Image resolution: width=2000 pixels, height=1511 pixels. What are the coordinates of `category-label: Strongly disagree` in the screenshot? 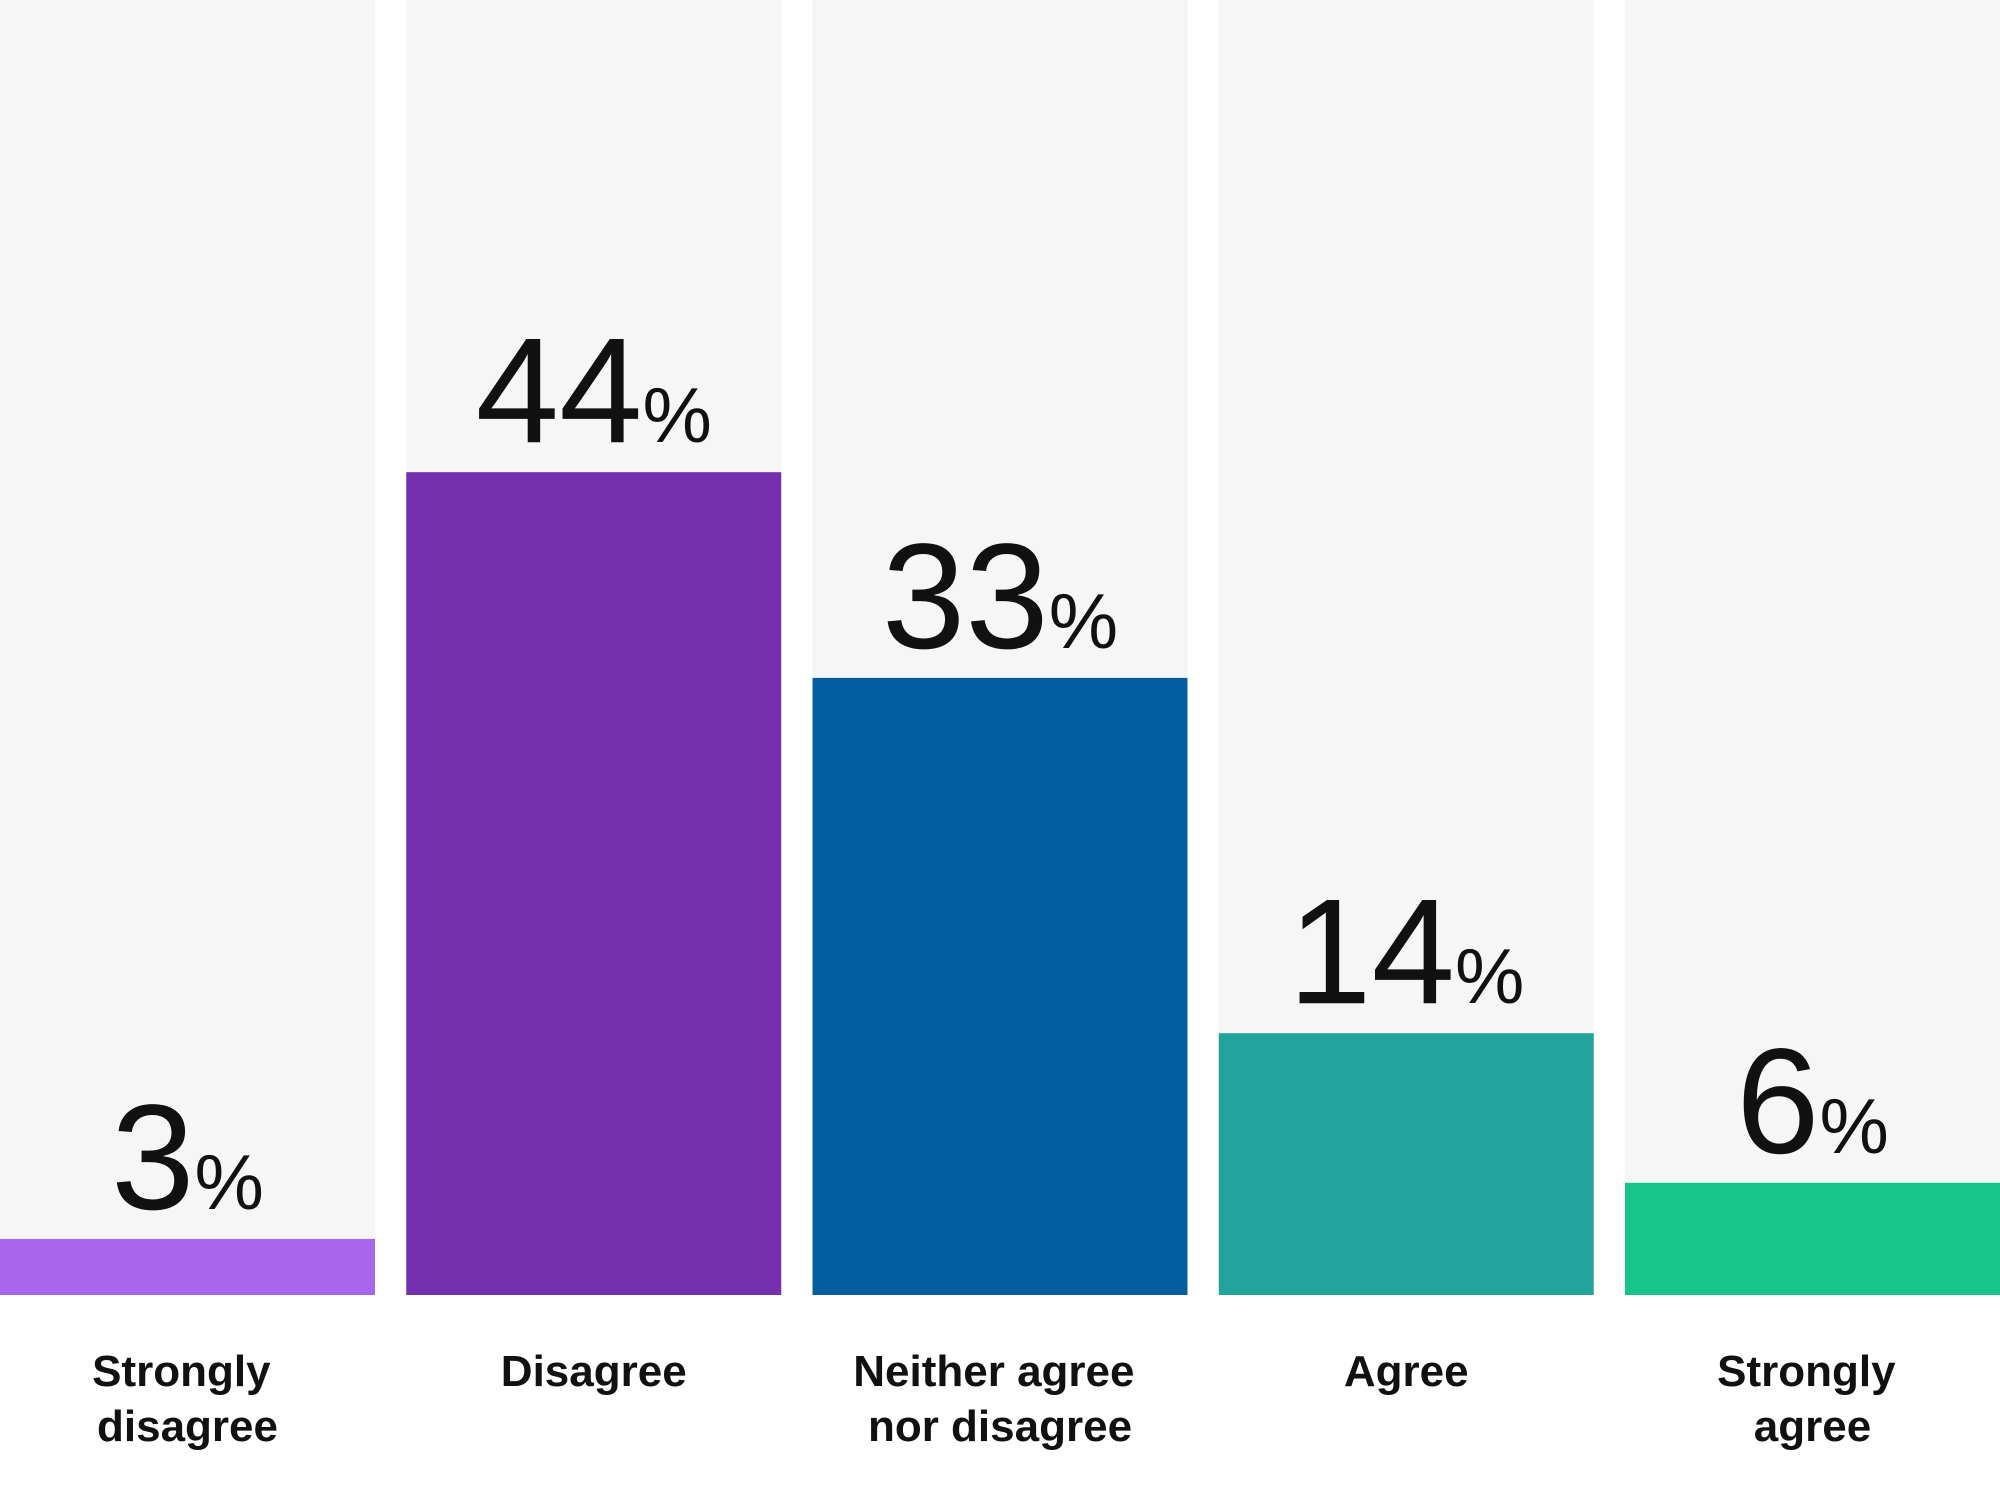 It's located at (187, 1399).